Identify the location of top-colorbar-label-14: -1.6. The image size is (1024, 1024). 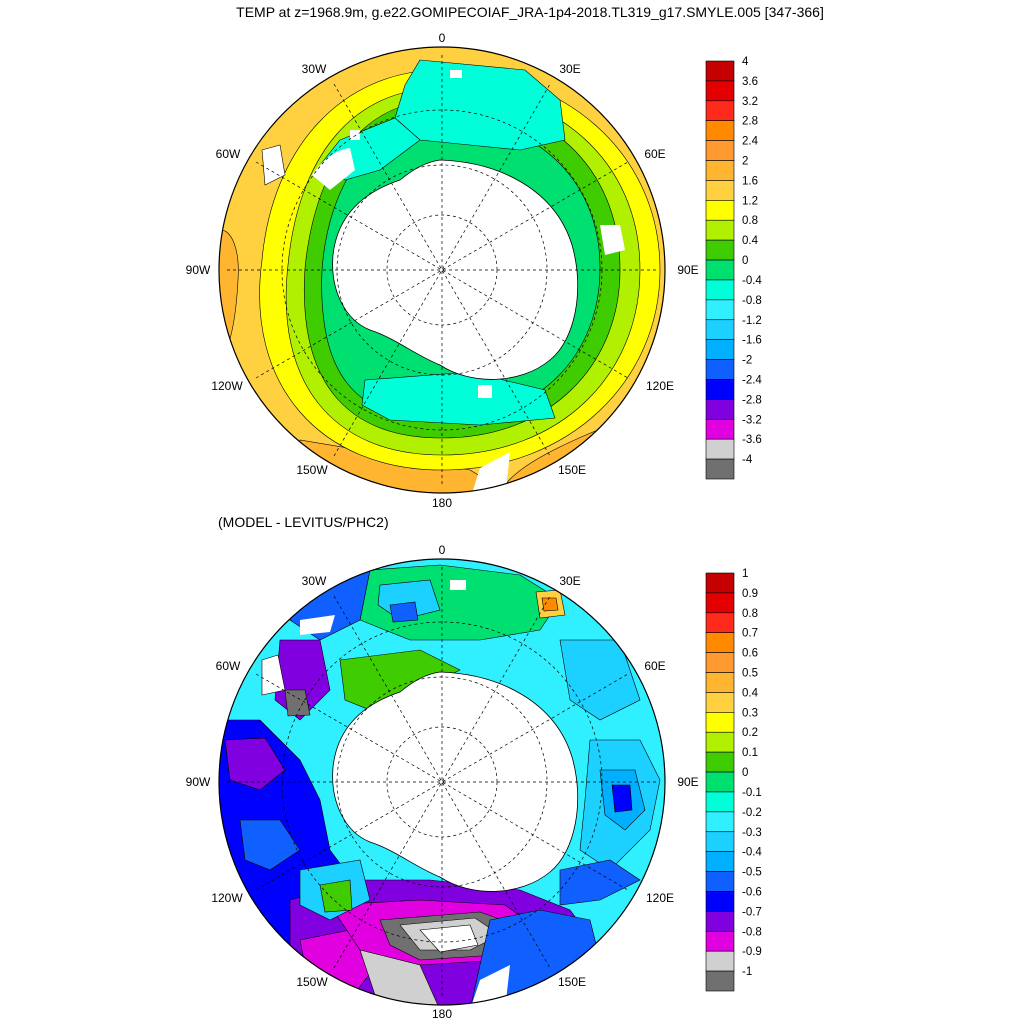
(752, 341).